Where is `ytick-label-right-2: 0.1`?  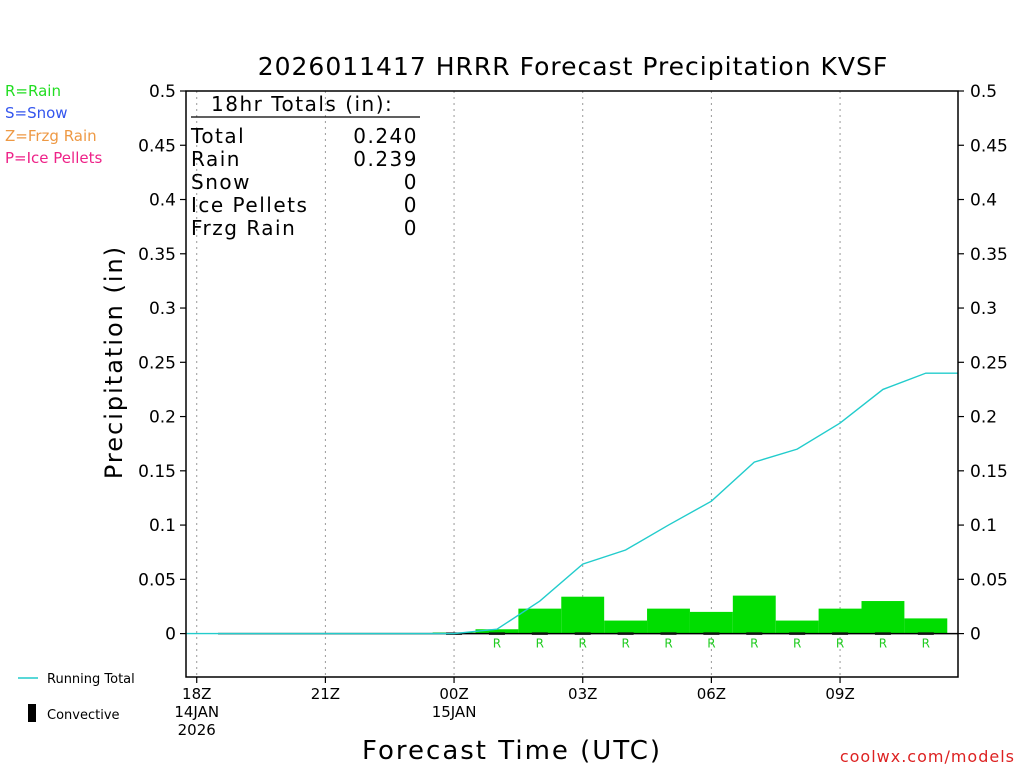
ytick-label-right-2: 0.1 is located at coordinates (983, 526).